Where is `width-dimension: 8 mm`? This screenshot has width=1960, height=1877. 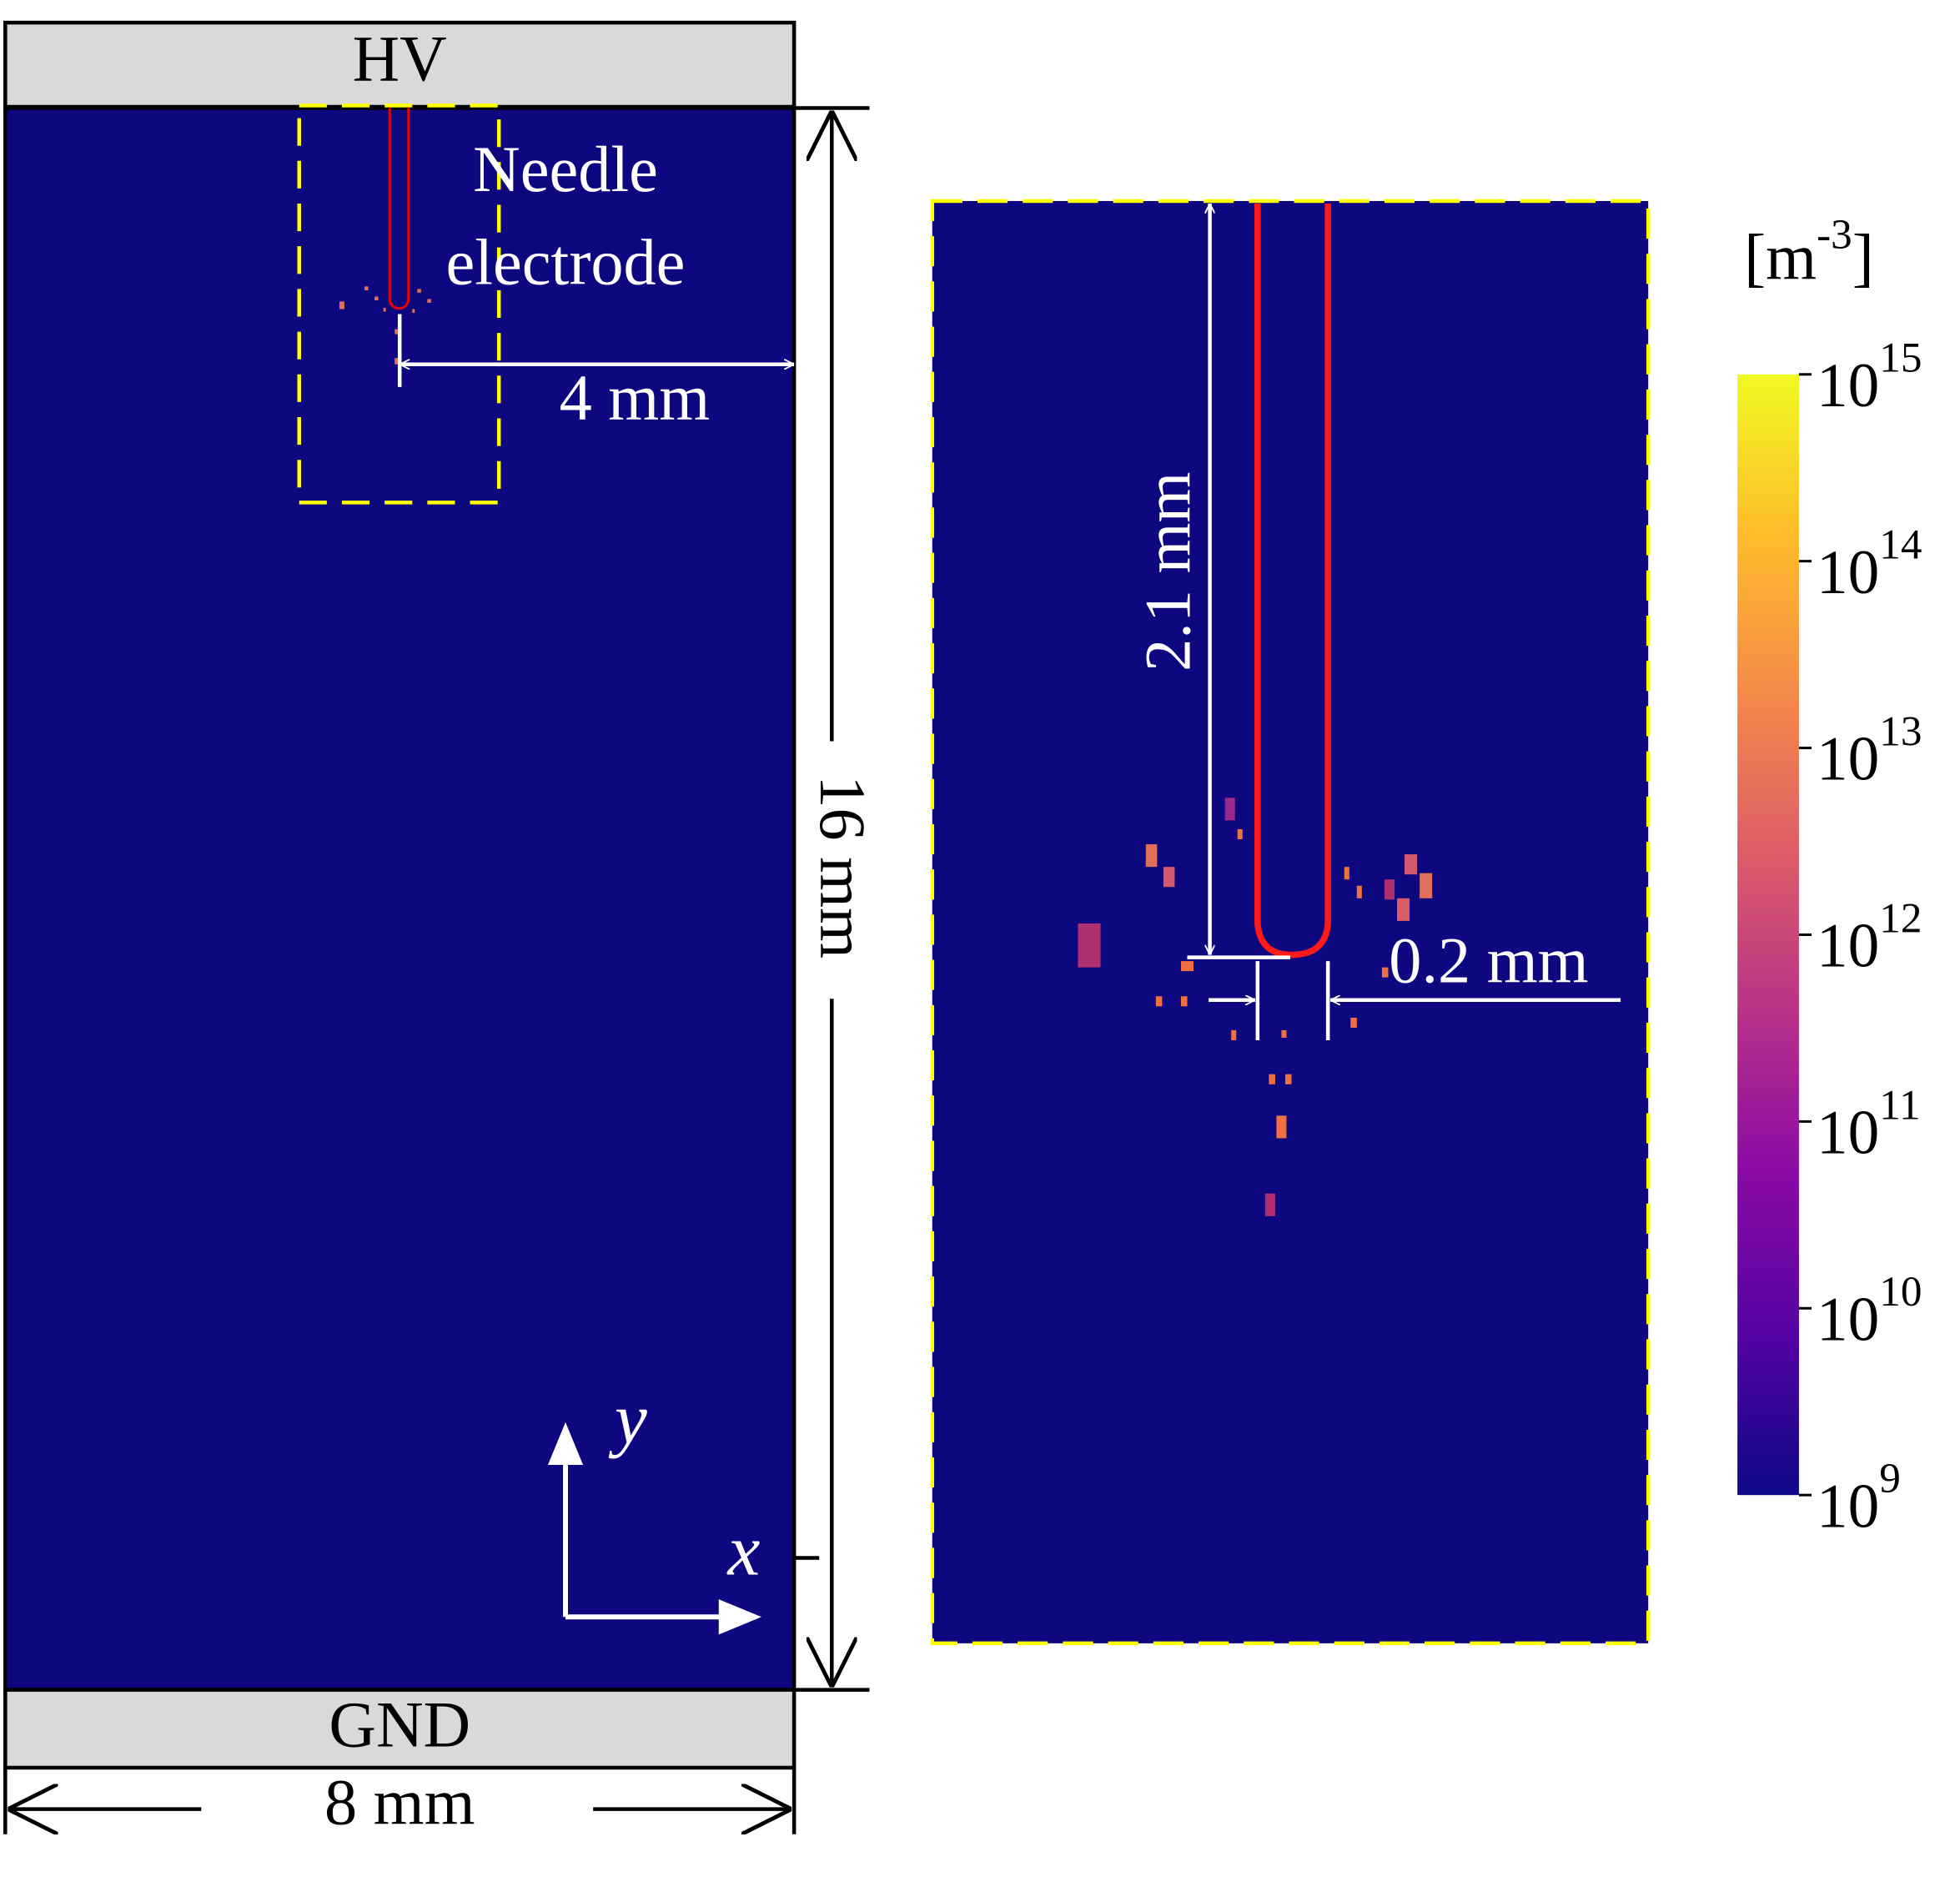
width-dimension: 8 mm is located at coordinates (399, 1802).